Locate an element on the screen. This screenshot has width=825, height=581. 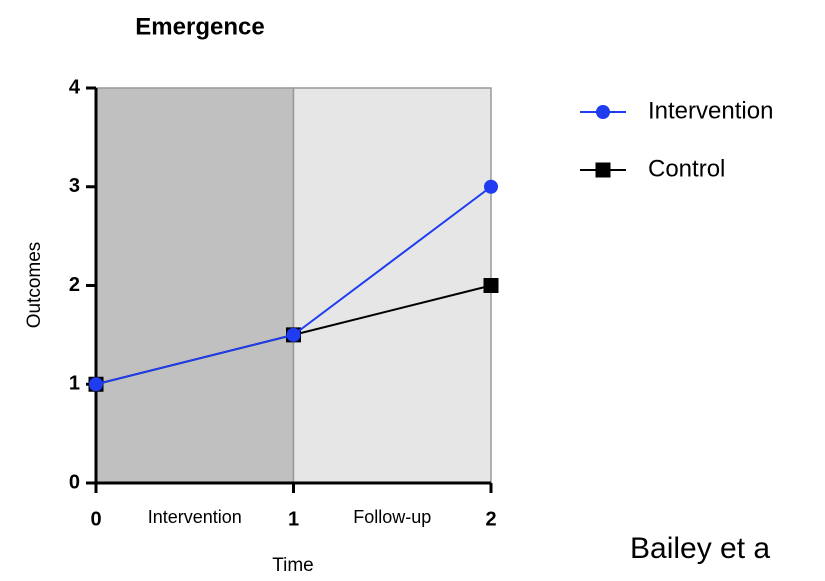
y-tick-label: 2 is located at coordinates (74, 285).